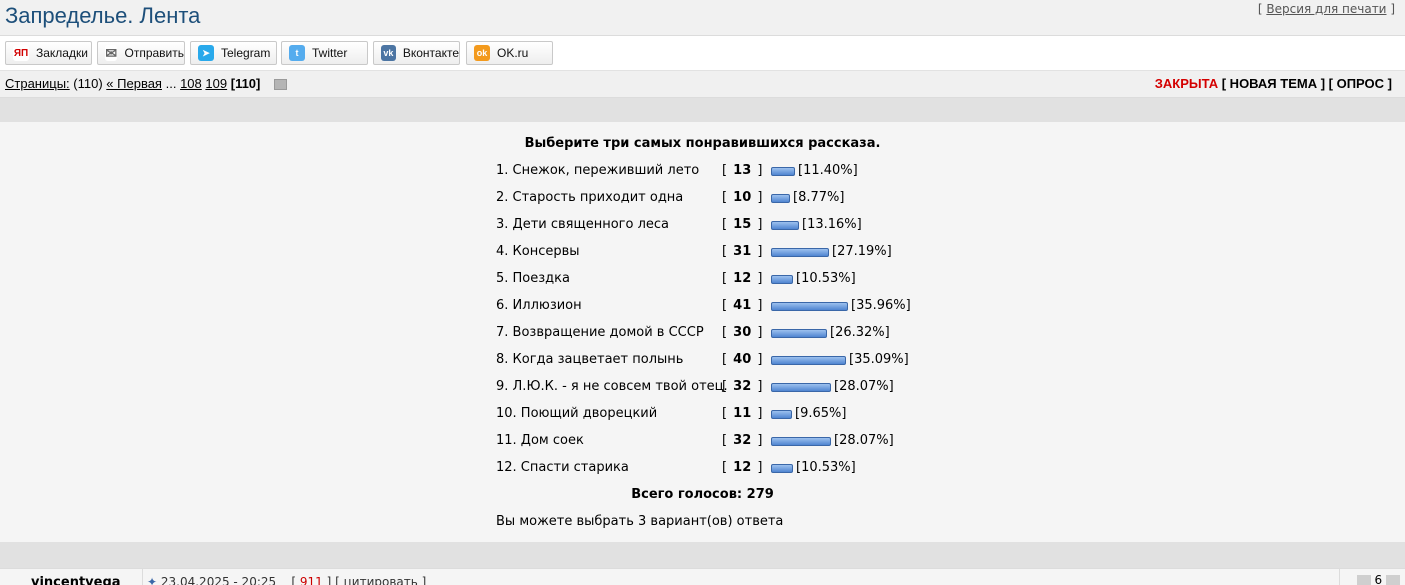  What do you see at coordinates (702, 110) in the screenshot?
I see `poll-header-bar` at bounding box center [702, 110].